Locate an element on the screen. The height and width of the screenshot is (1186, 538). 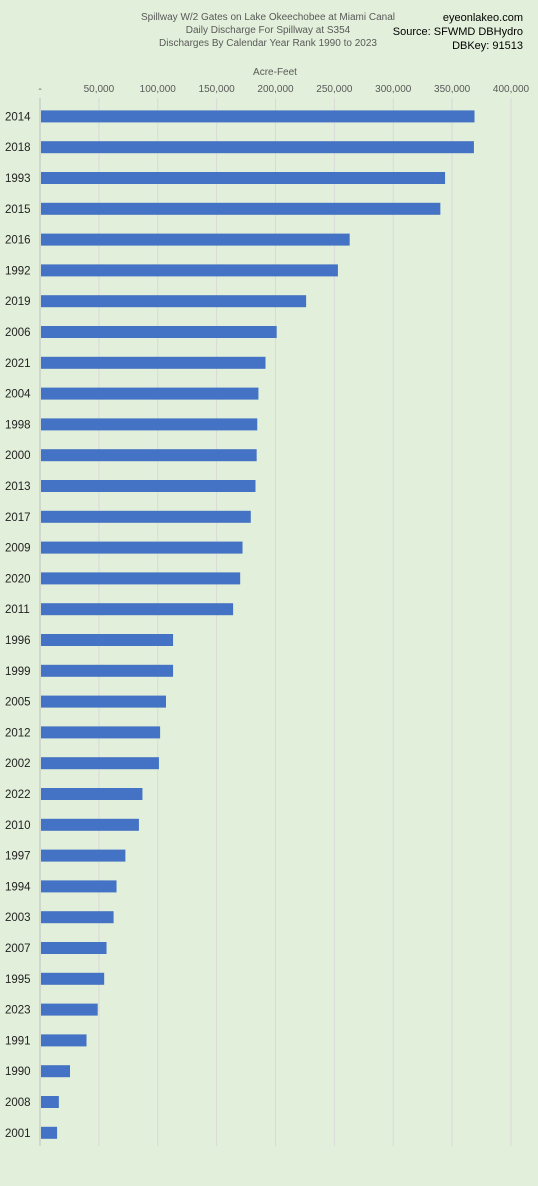
chart-title-line-2: Daily Discharge For Spillway at S354 is located at coordinates (268, 30).